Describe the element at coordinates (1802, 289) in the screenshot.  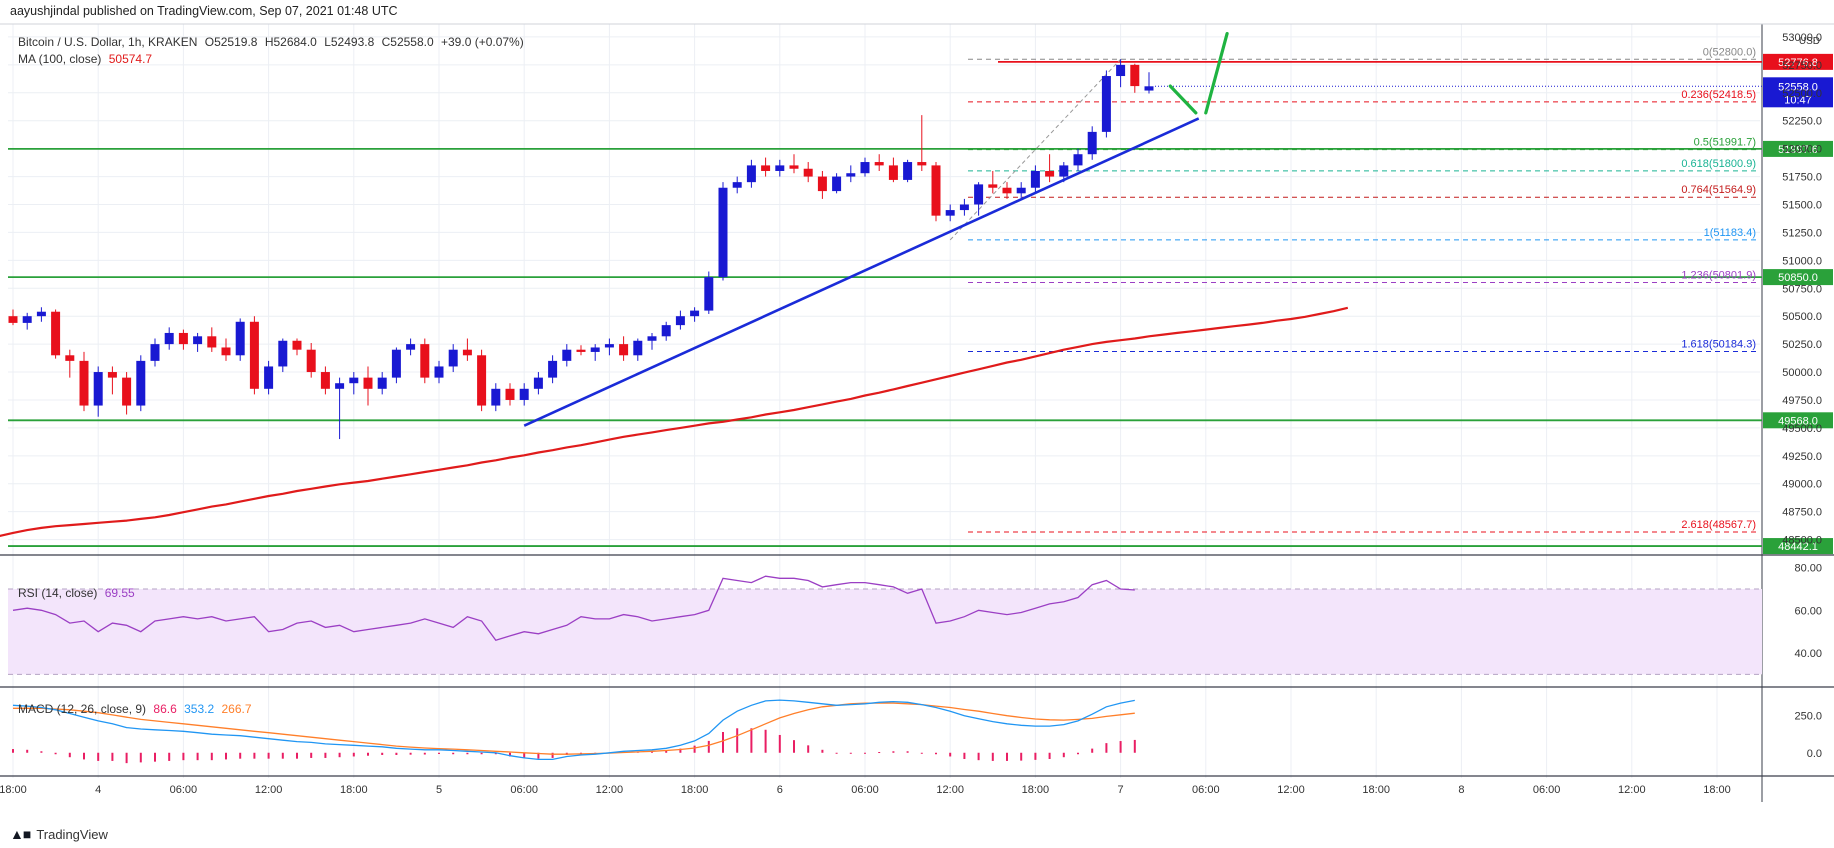
I see `price-tick-label: 50750.0` at that location.